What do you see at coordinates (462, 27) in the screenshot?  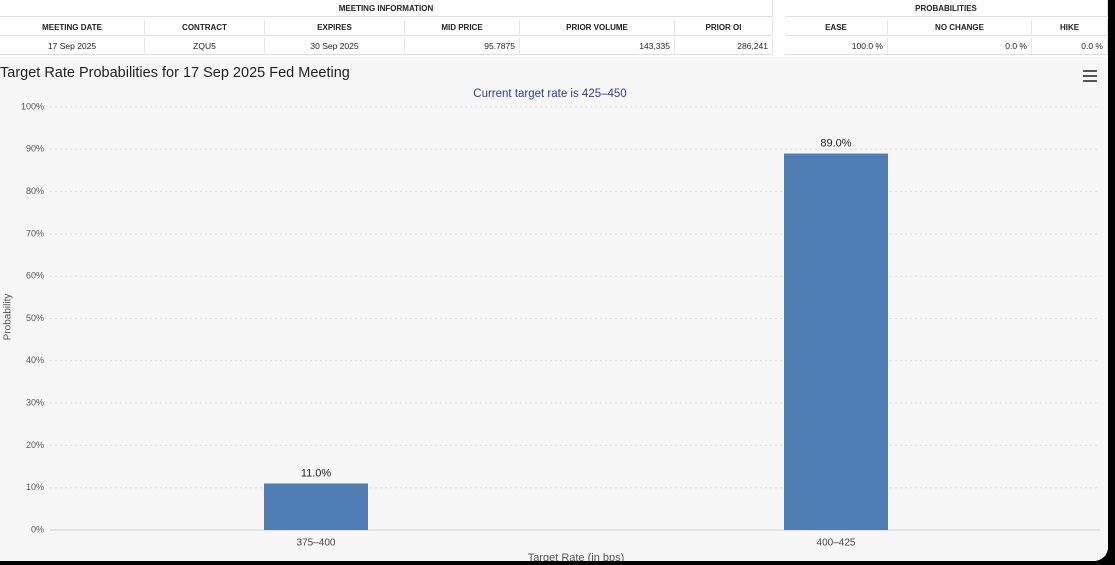 I see `column-header: MID PRICE` at bounding box center [462, 27].